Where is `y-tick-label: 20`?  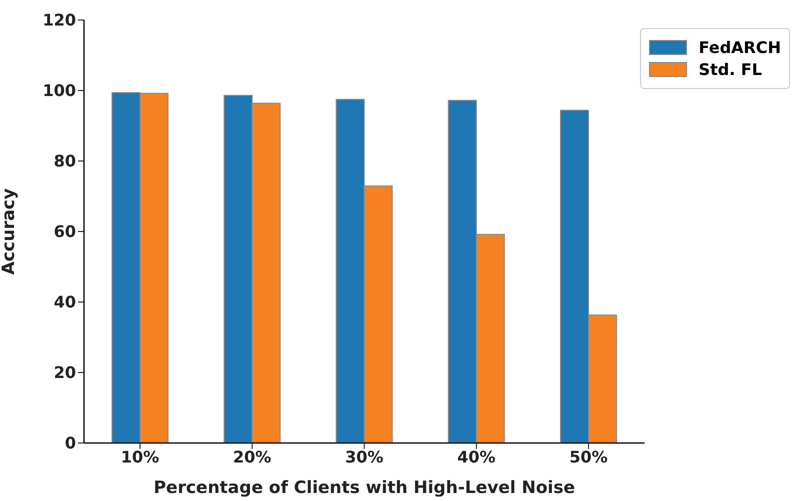 y-tick-label: 20 is located at coordinates (65, 372).